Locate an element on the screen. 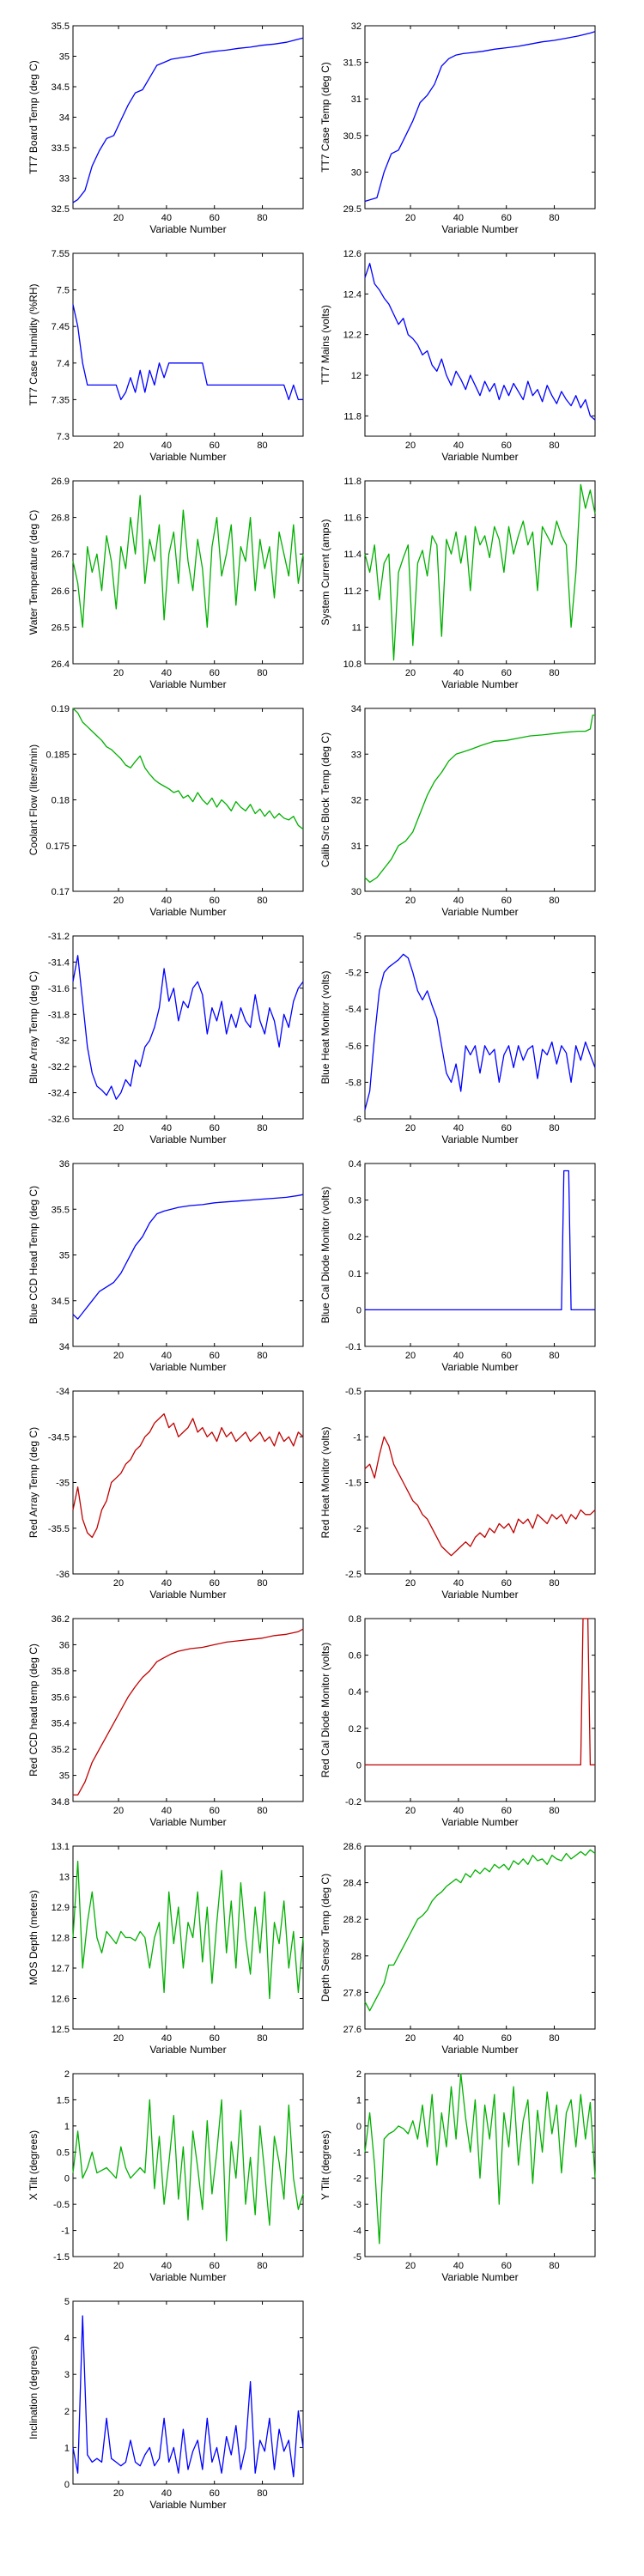 This screenshot has height=2576, width=644. y-tick-label: -5 is located at coordinates (357, 2258).